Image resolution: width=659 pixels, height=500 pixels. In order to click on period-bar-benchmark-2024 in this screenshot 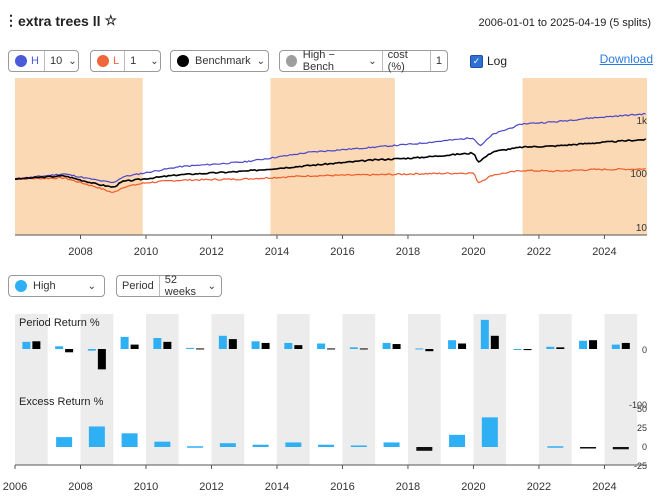, I will do `click(625, 345)`.